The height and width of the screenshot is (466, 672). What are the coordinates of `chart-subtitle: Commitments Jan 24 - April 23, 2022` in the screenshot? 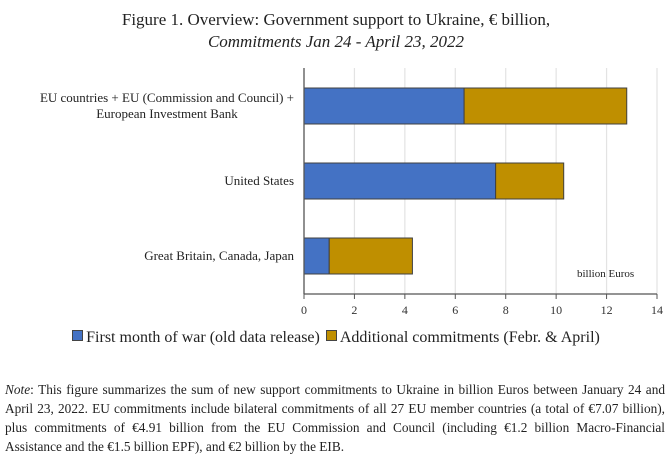 It's located at (336, 41).